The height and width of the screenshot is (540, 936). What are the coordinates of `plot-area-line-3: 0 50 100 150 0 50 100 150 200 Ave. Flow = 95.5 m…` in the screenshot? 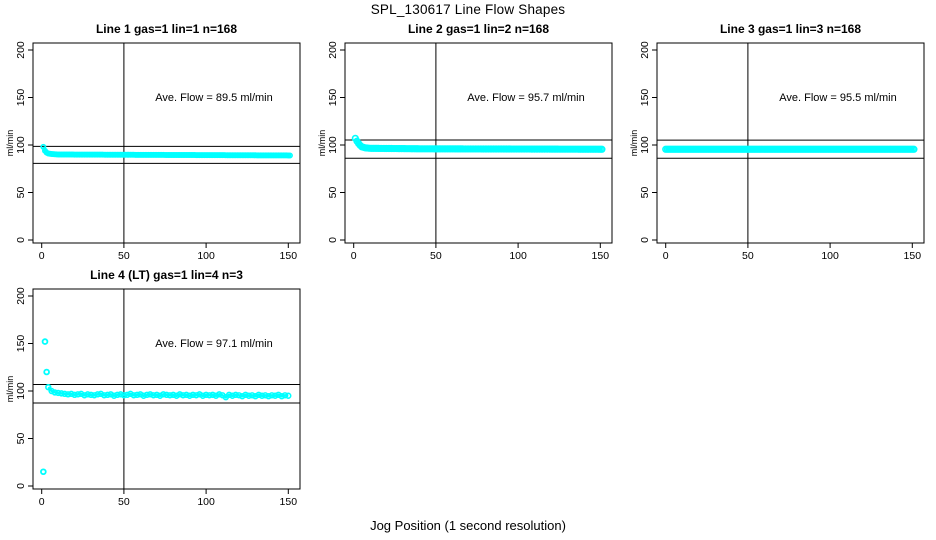 It's located at (777, 151).